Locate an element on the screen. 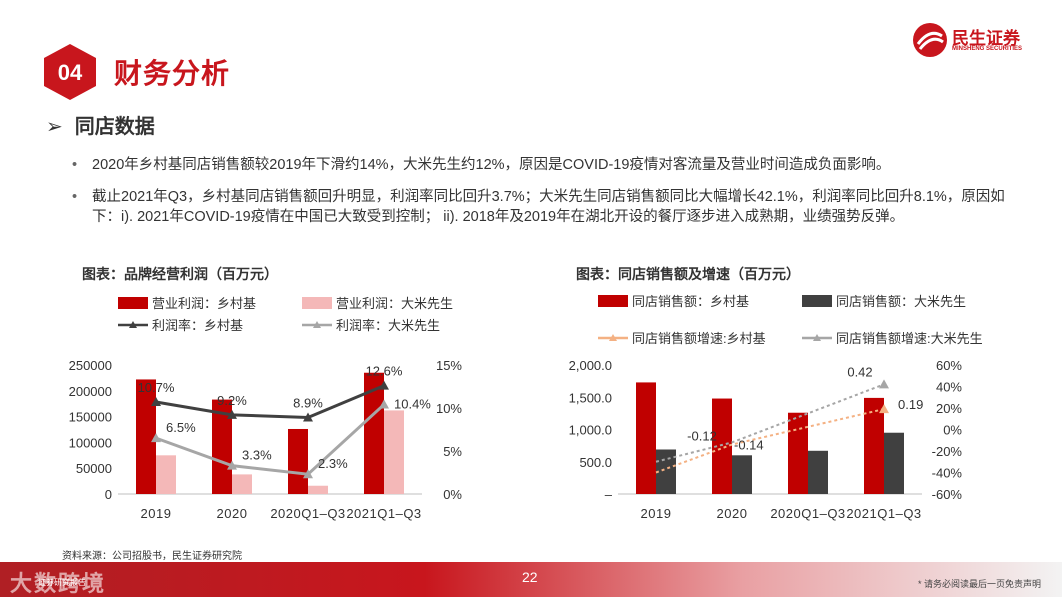 Image resolution: width=1062 pixels, height=598 pixels. y-left-tick-label: 1,000.0 is located at coordinates (590, 430).